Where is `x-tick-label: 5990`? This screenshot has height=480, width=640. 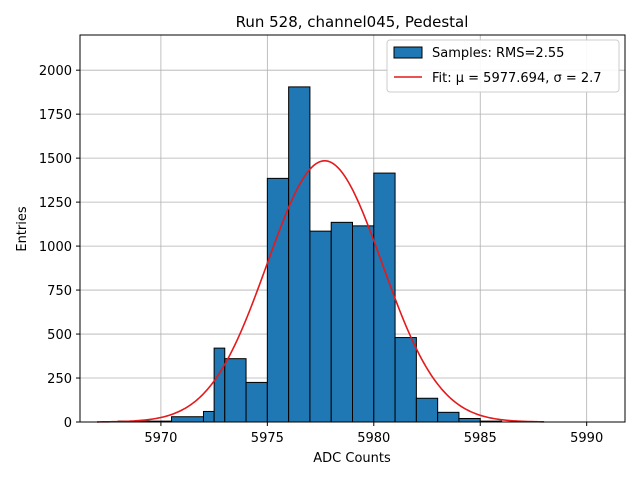
x-tick-label: 5990 is located at coordinates (586, 438).